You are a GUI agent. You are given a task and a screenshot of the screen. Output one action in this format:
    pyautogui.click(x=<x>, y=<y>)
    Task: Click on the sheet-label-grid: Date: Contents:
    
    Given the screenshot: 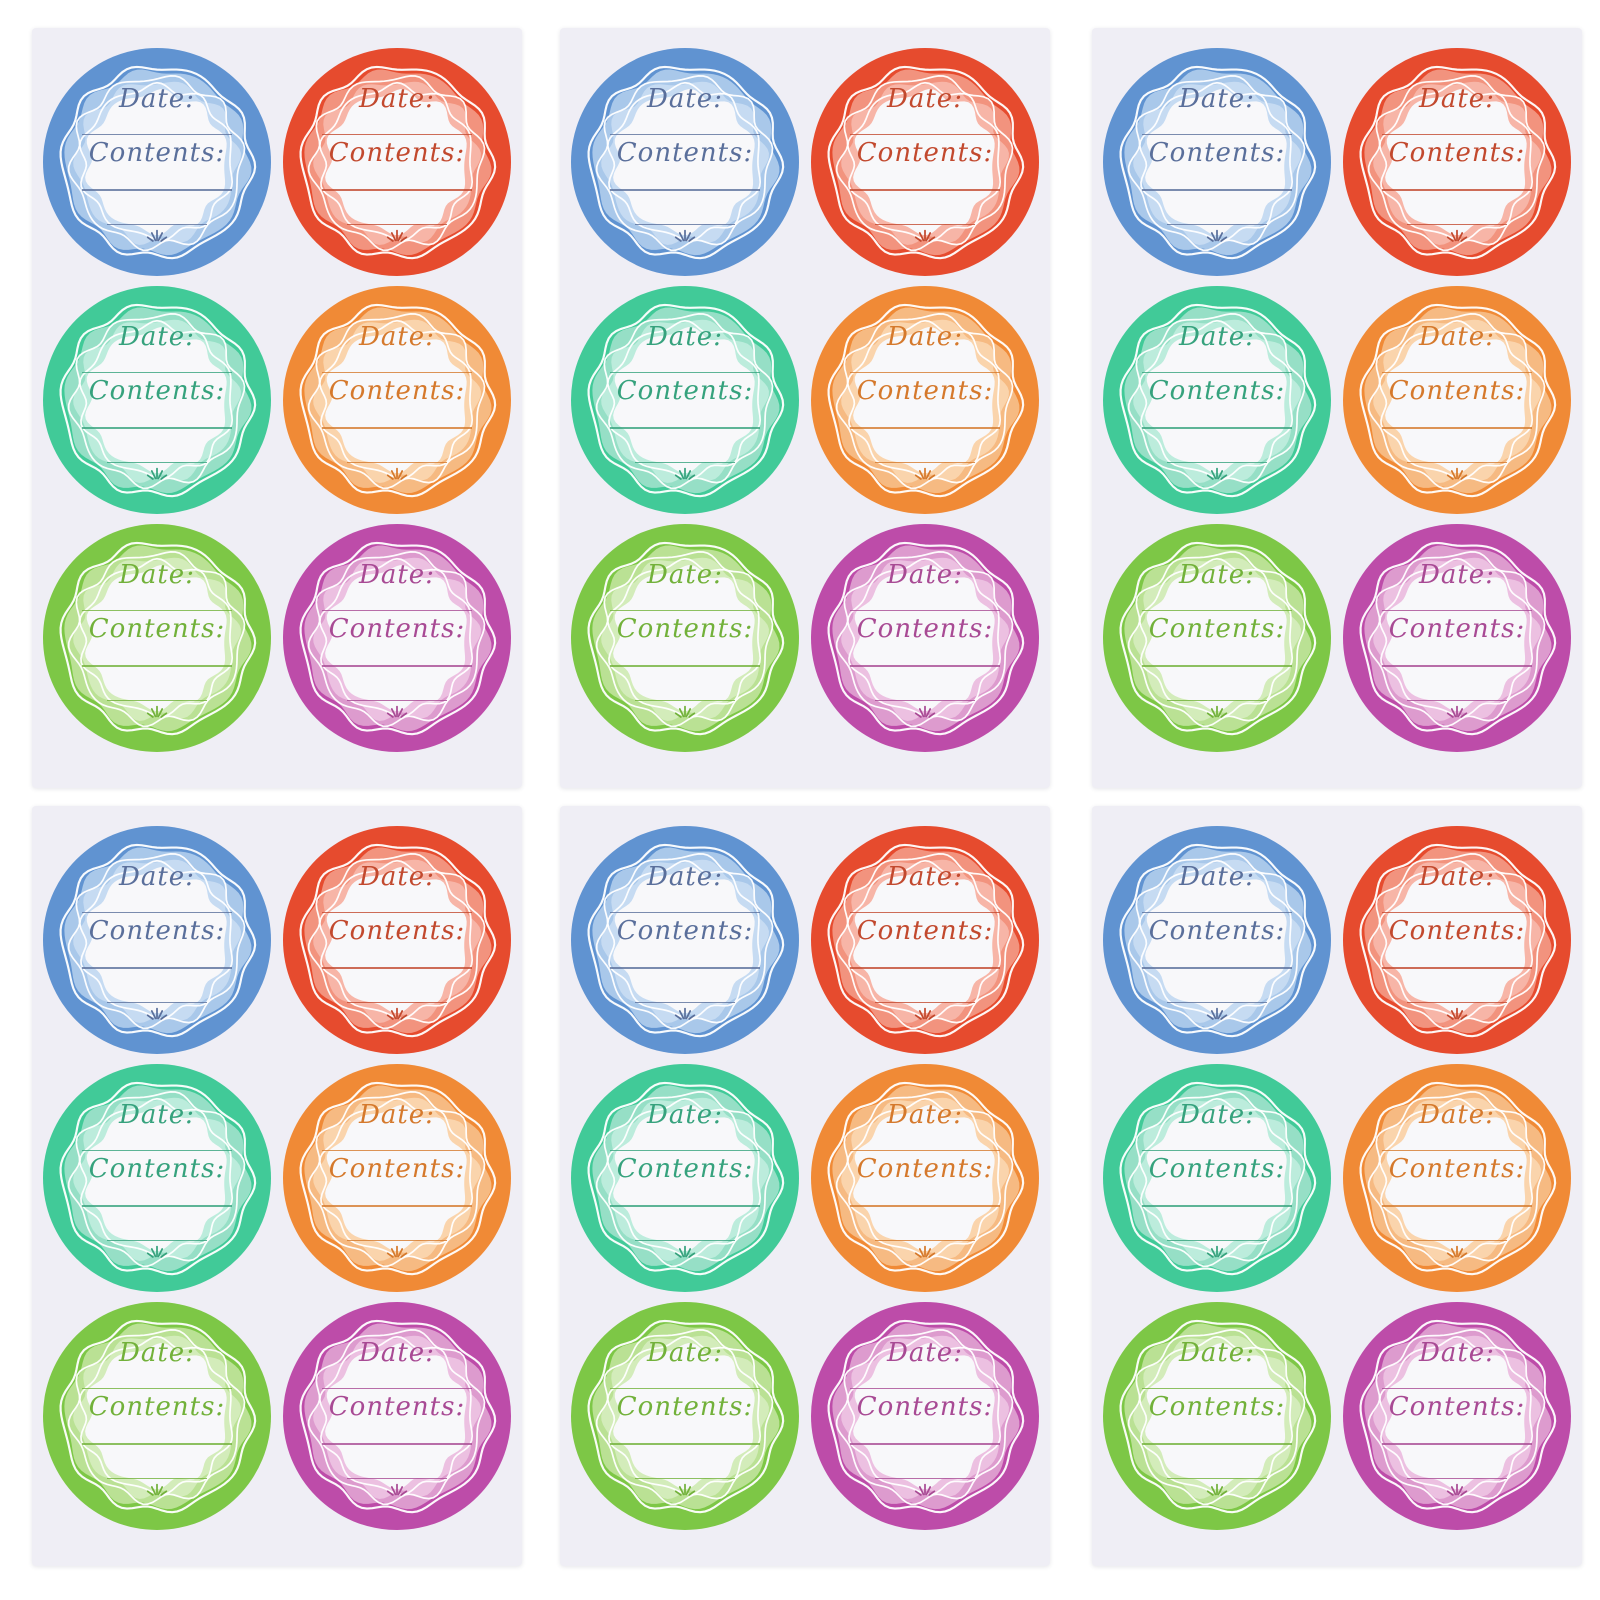 What is the action you would take?
    pyautogui.click(x=277, y=1178)
    